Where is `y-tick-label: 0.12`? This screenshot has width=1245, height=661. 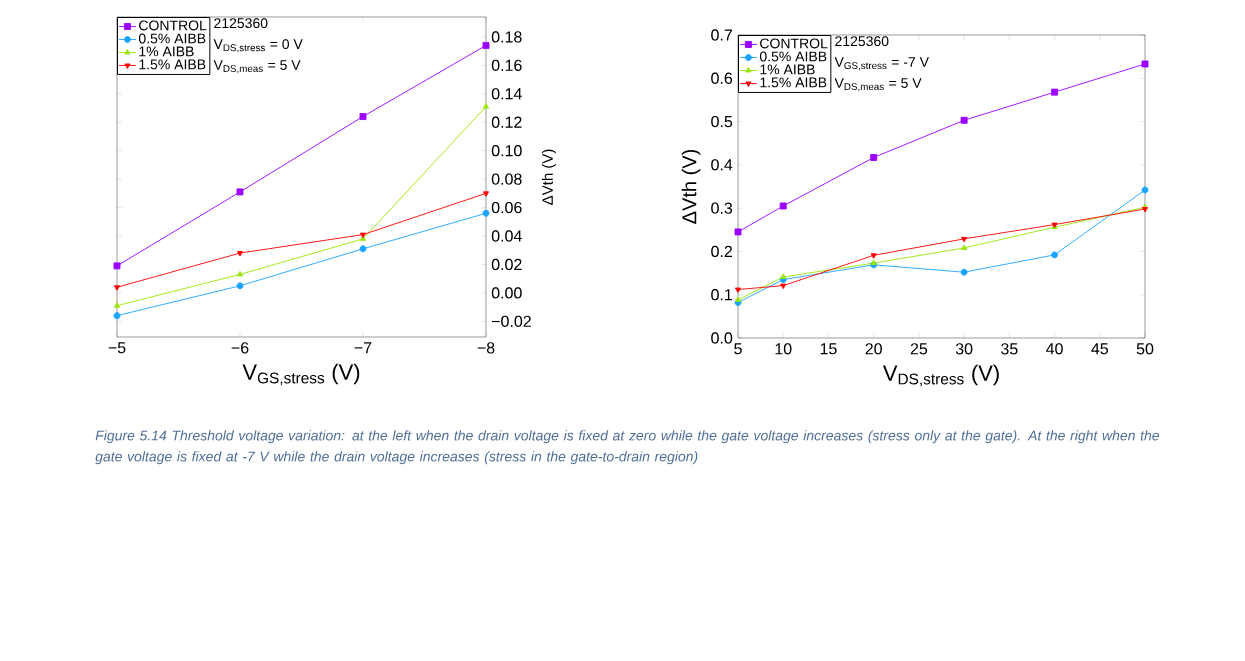
y-tick-label: 0.12 is located at coordinates (506, 122).